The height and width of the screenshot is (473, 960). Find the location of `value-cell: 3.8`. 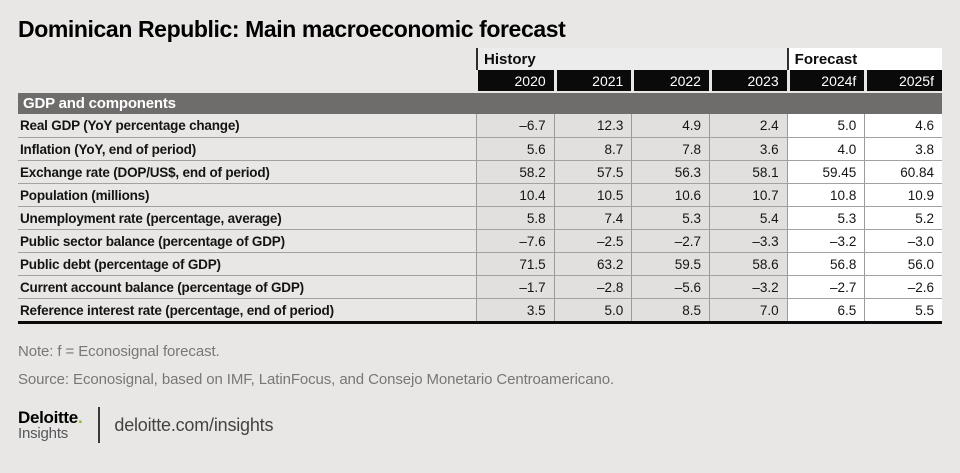

value-cell: 3.8 is located at coordinates (903, 148).